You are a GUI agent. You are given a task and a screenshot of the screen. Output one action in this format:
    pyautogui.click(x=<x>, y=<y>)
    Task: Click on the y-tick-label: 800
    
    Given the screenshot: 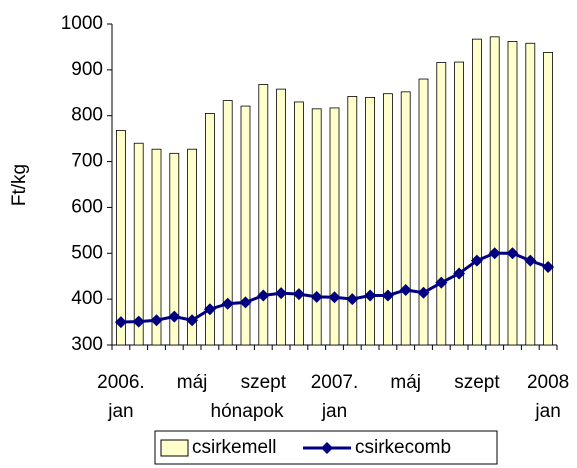 What is the action you would take?
    pyautogui.click(x=87, y=115)
    